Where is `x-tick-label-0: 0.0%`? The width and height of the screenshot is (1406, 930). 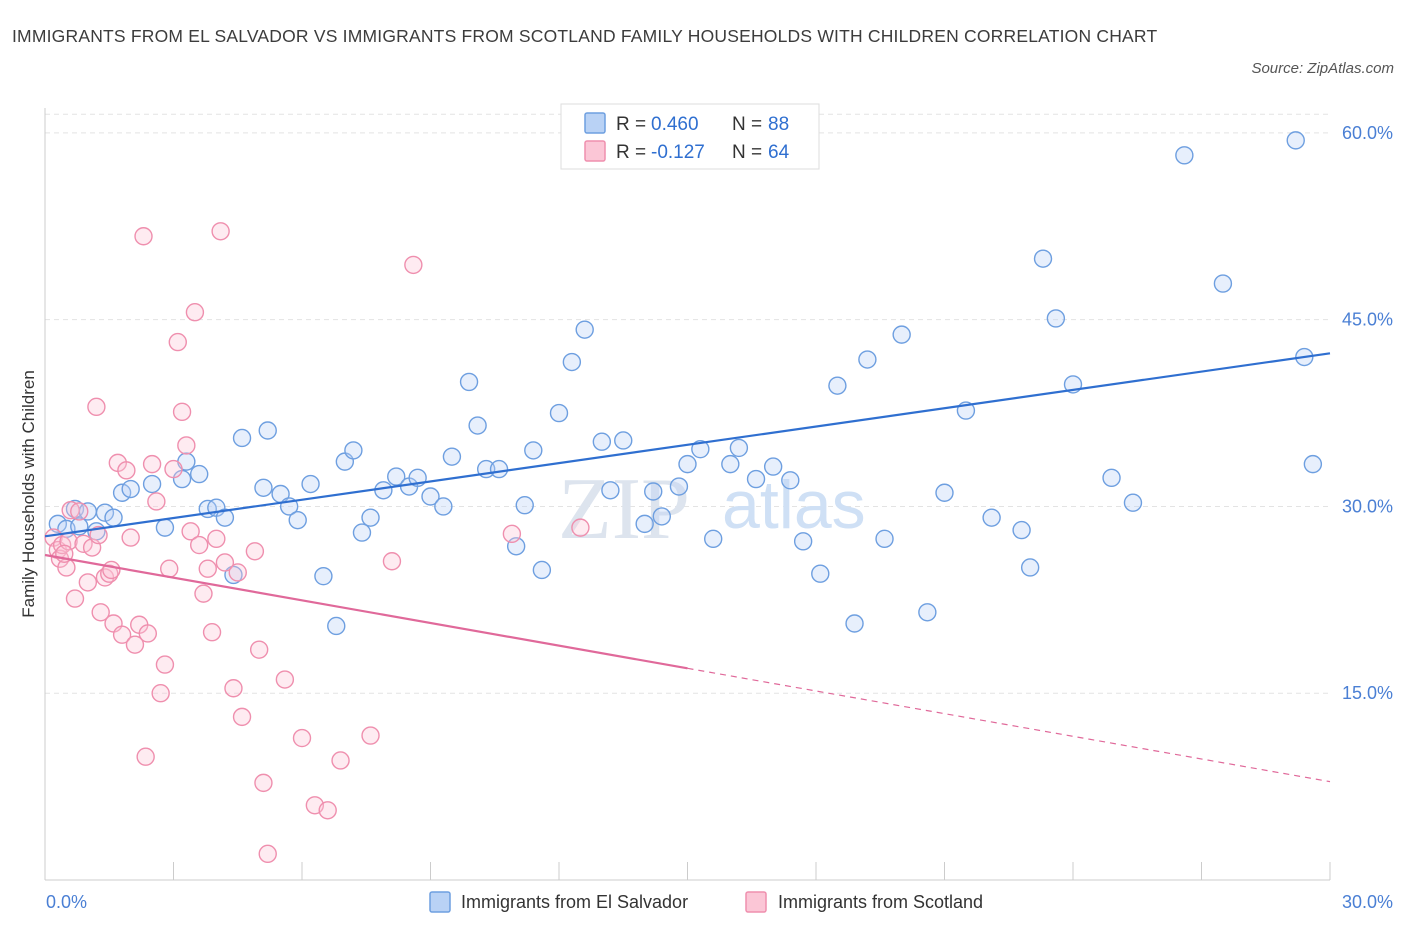 x-tick-label-0: 0.0% is located at coordinates (66, 902).